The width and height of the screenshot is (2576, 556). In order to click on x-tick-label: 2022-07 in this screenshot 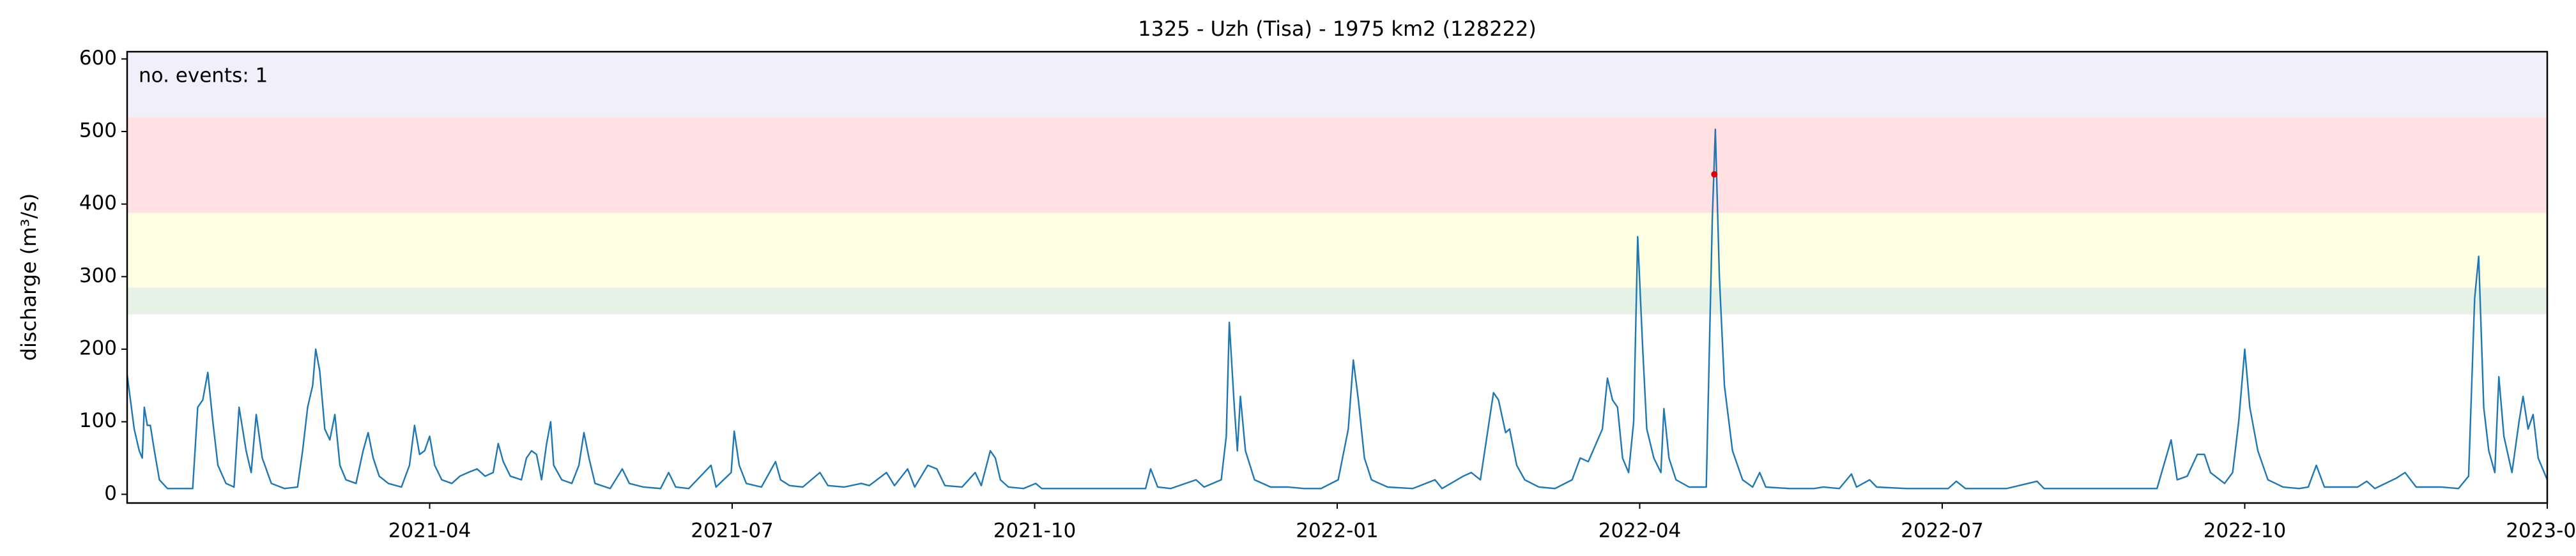, I will do `click(1942, 531)`.